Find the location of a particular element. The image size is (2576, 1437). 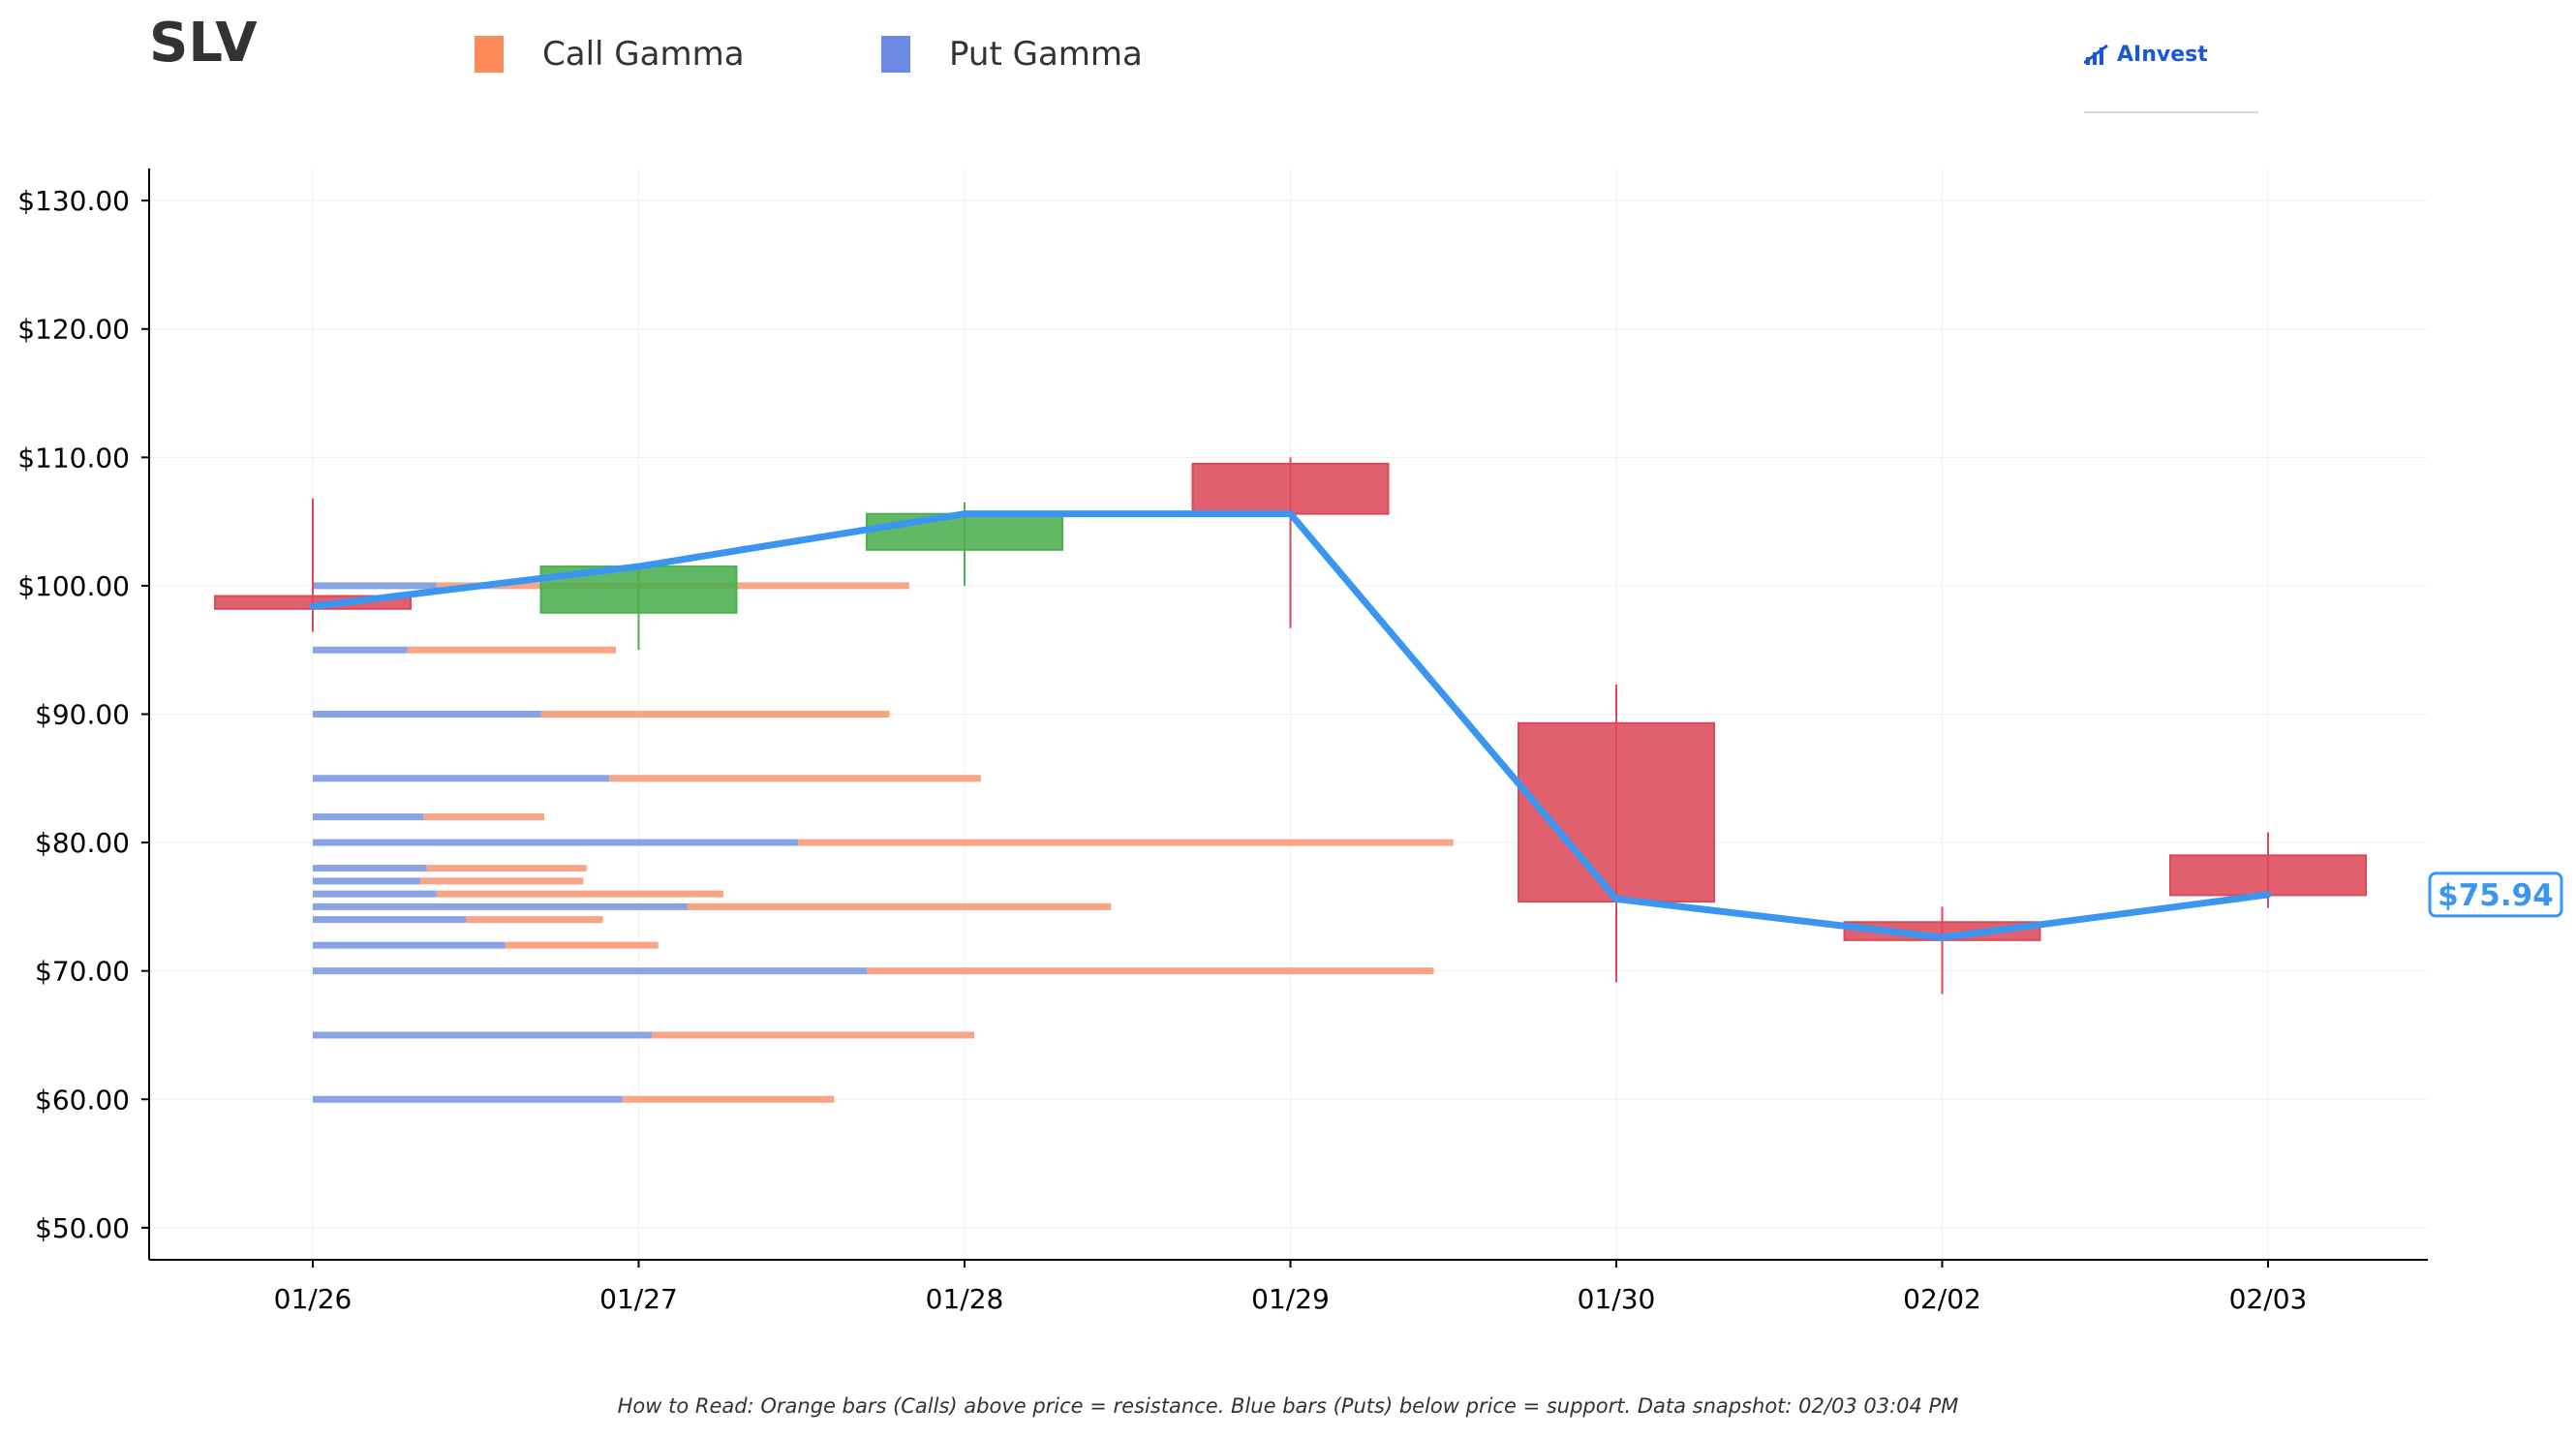

put-gamma-swatch is located at coordinates (895, 55).